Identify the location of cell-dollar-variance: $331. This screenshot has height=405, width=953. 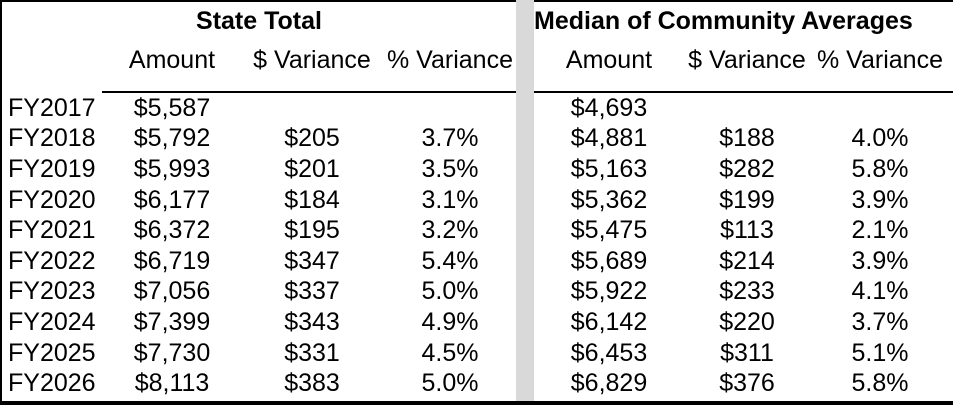
(312, 352).